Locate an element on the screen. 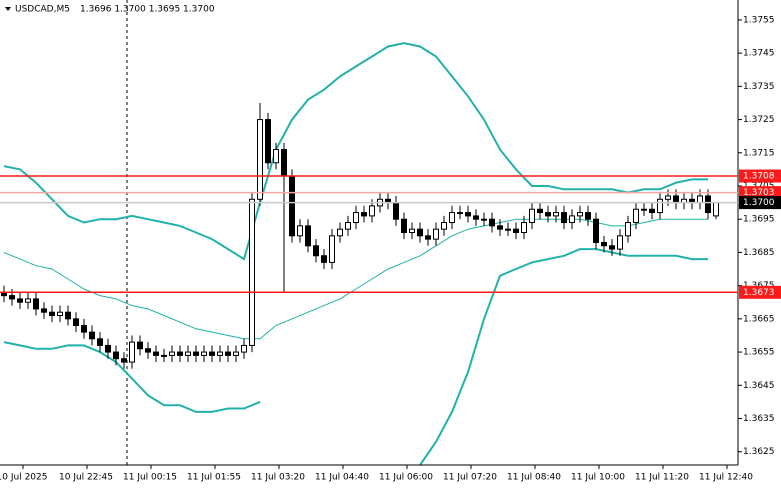  y-tick-label: 1.3685 is located at coordinates (759, 253).